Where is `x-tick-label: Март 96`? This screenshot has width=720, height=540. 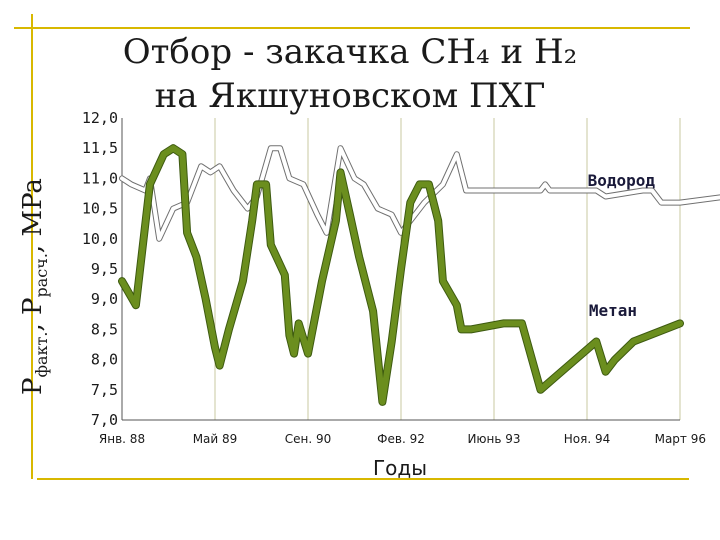
x-tick-label: Март 96 is located at coordinates (680, 439).